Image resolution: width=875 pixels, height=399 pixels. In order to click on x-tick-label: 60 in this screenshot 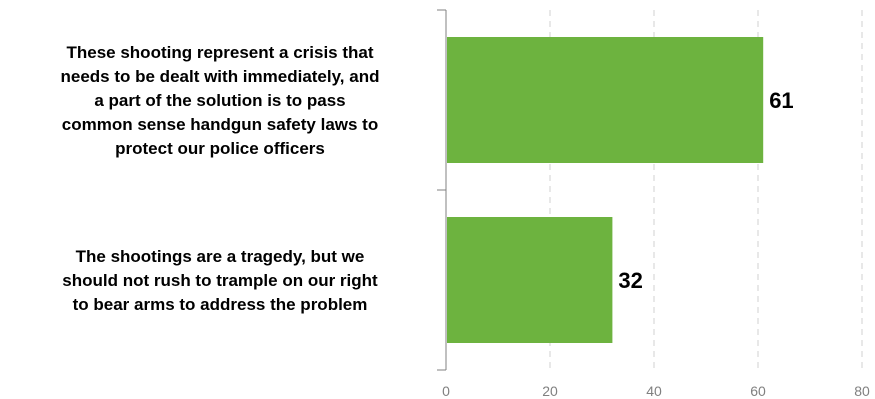, I will do `click(758, 391)`.